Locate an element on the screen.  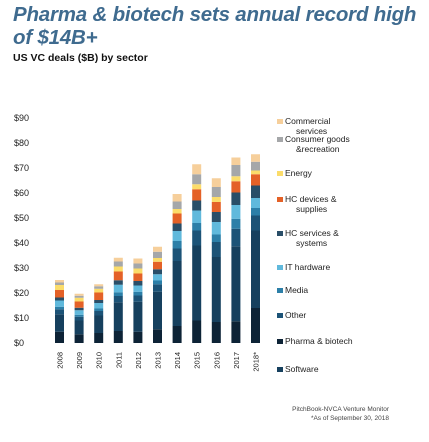
legend-label: systems is located at coordinates (312, 243).